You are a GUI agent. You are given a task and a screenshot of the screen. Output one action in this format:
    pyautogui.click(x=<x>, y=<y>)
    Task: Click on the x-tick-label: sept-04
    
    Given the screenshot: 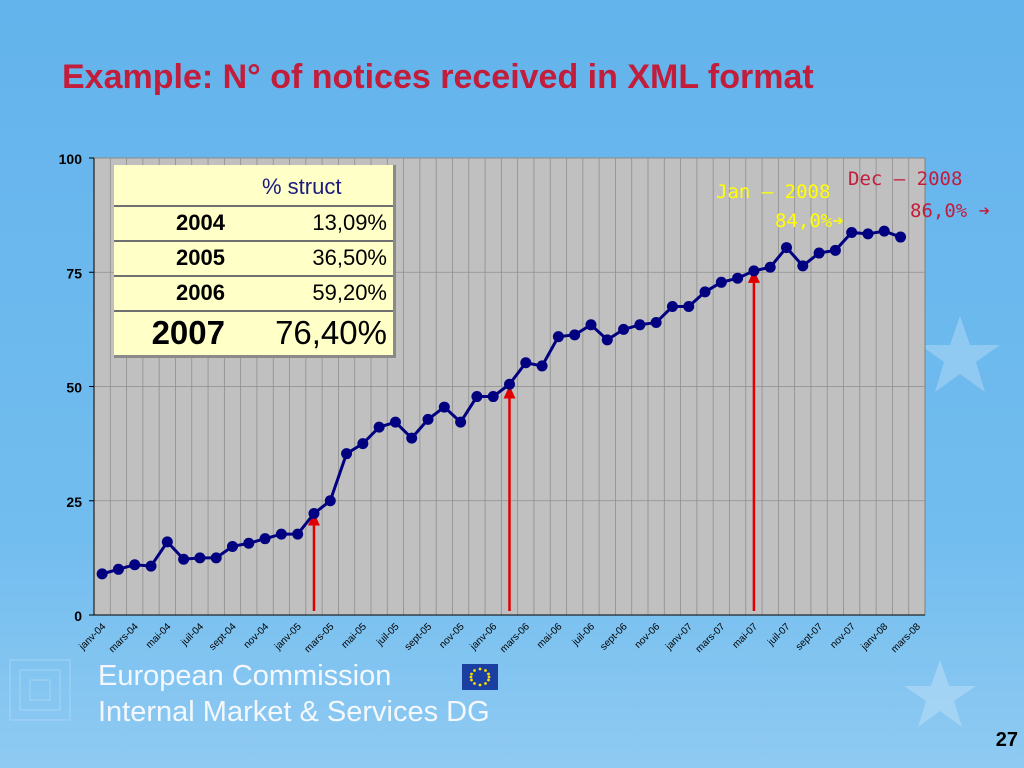 What is the action you would take?
    pyautogui.click(x=223, y=637)
    